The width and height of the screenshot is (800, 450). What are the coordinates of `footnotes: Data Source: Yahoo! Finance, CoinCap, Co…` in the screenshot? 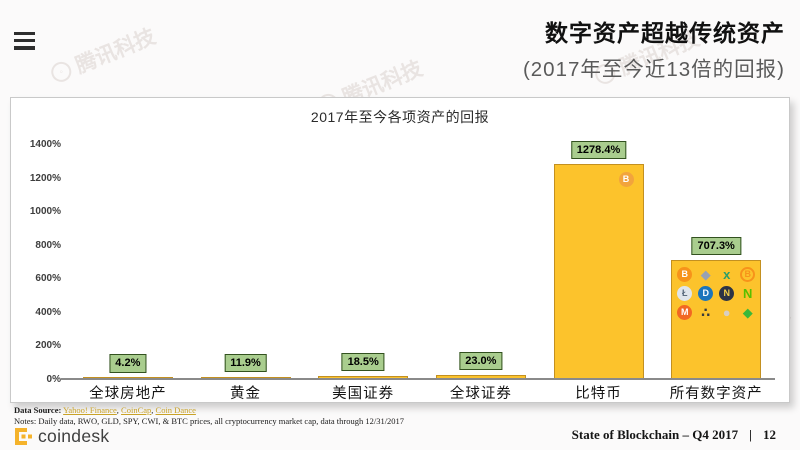 It's located at (209, 416).